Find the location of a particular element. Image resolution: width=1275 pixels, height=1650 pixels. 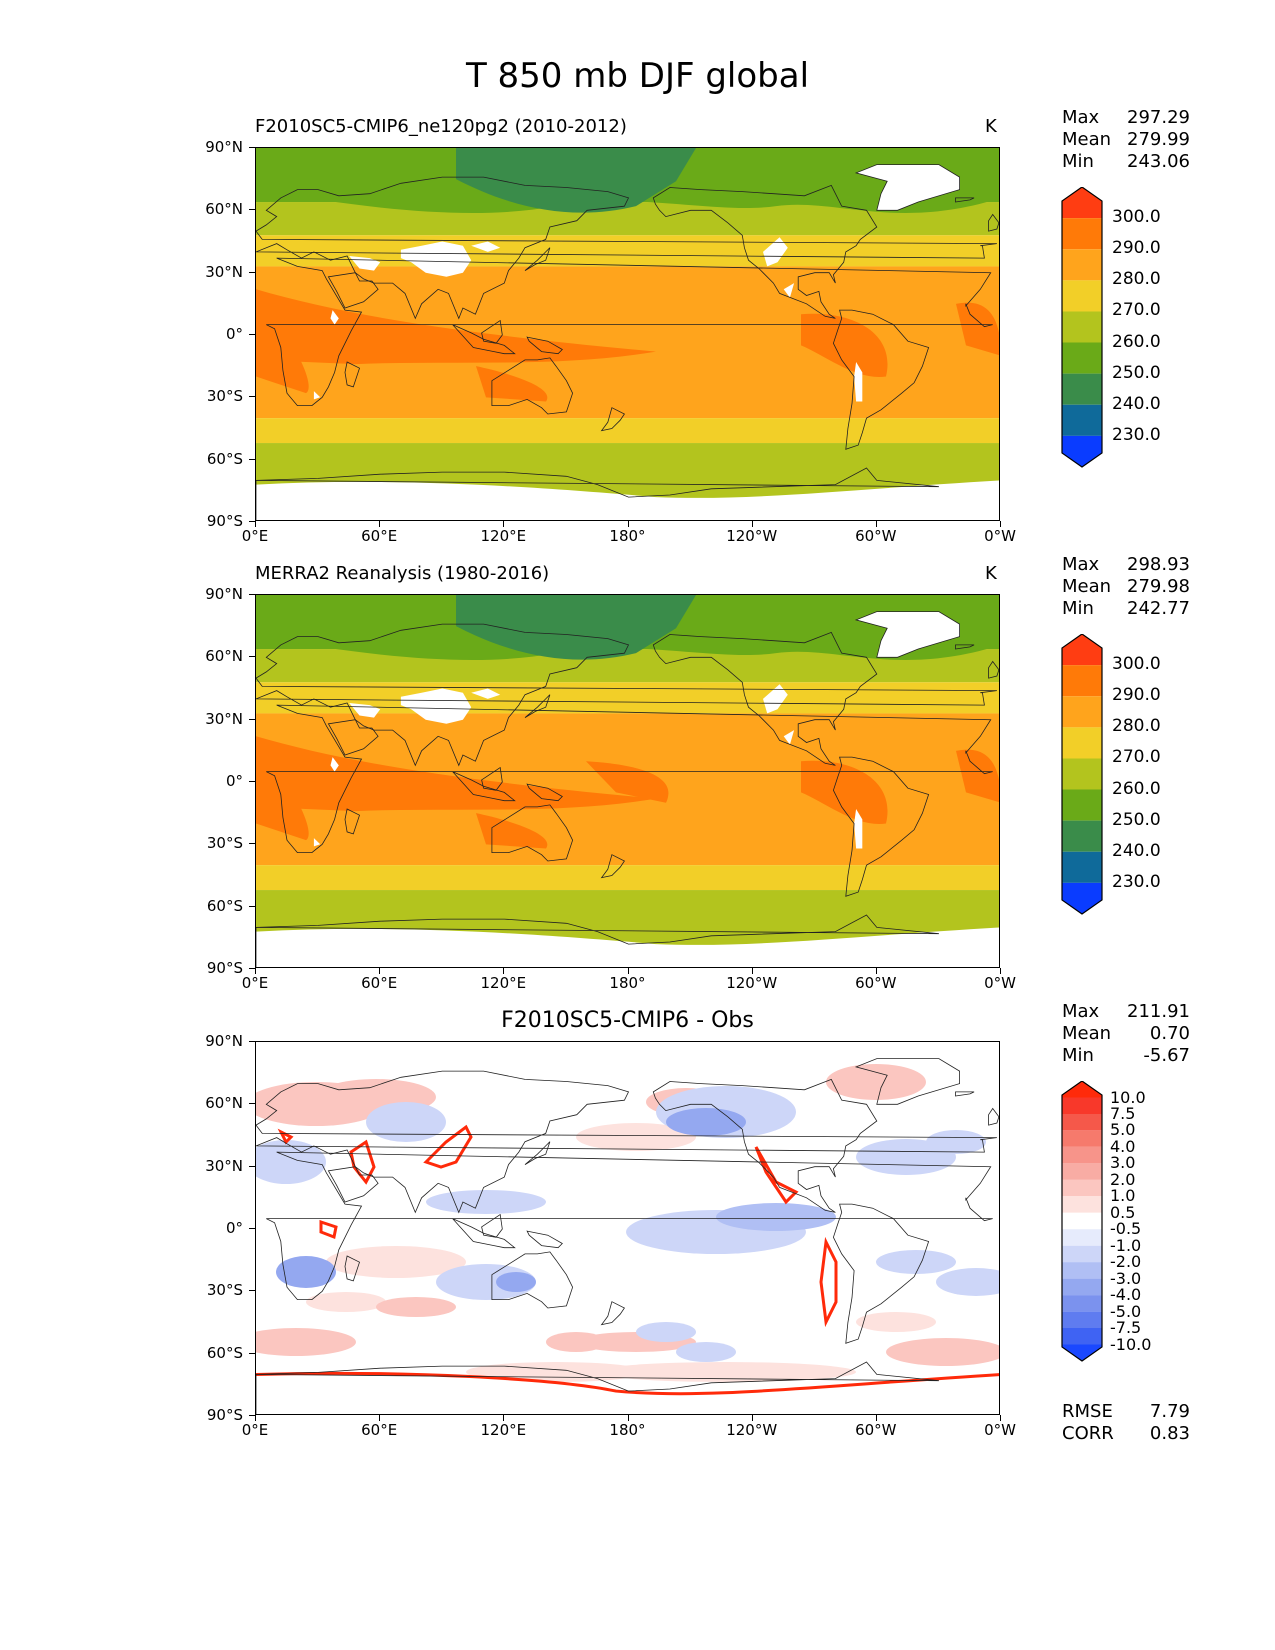

metric-label: CORR is located at coordinates (1088, 1433).